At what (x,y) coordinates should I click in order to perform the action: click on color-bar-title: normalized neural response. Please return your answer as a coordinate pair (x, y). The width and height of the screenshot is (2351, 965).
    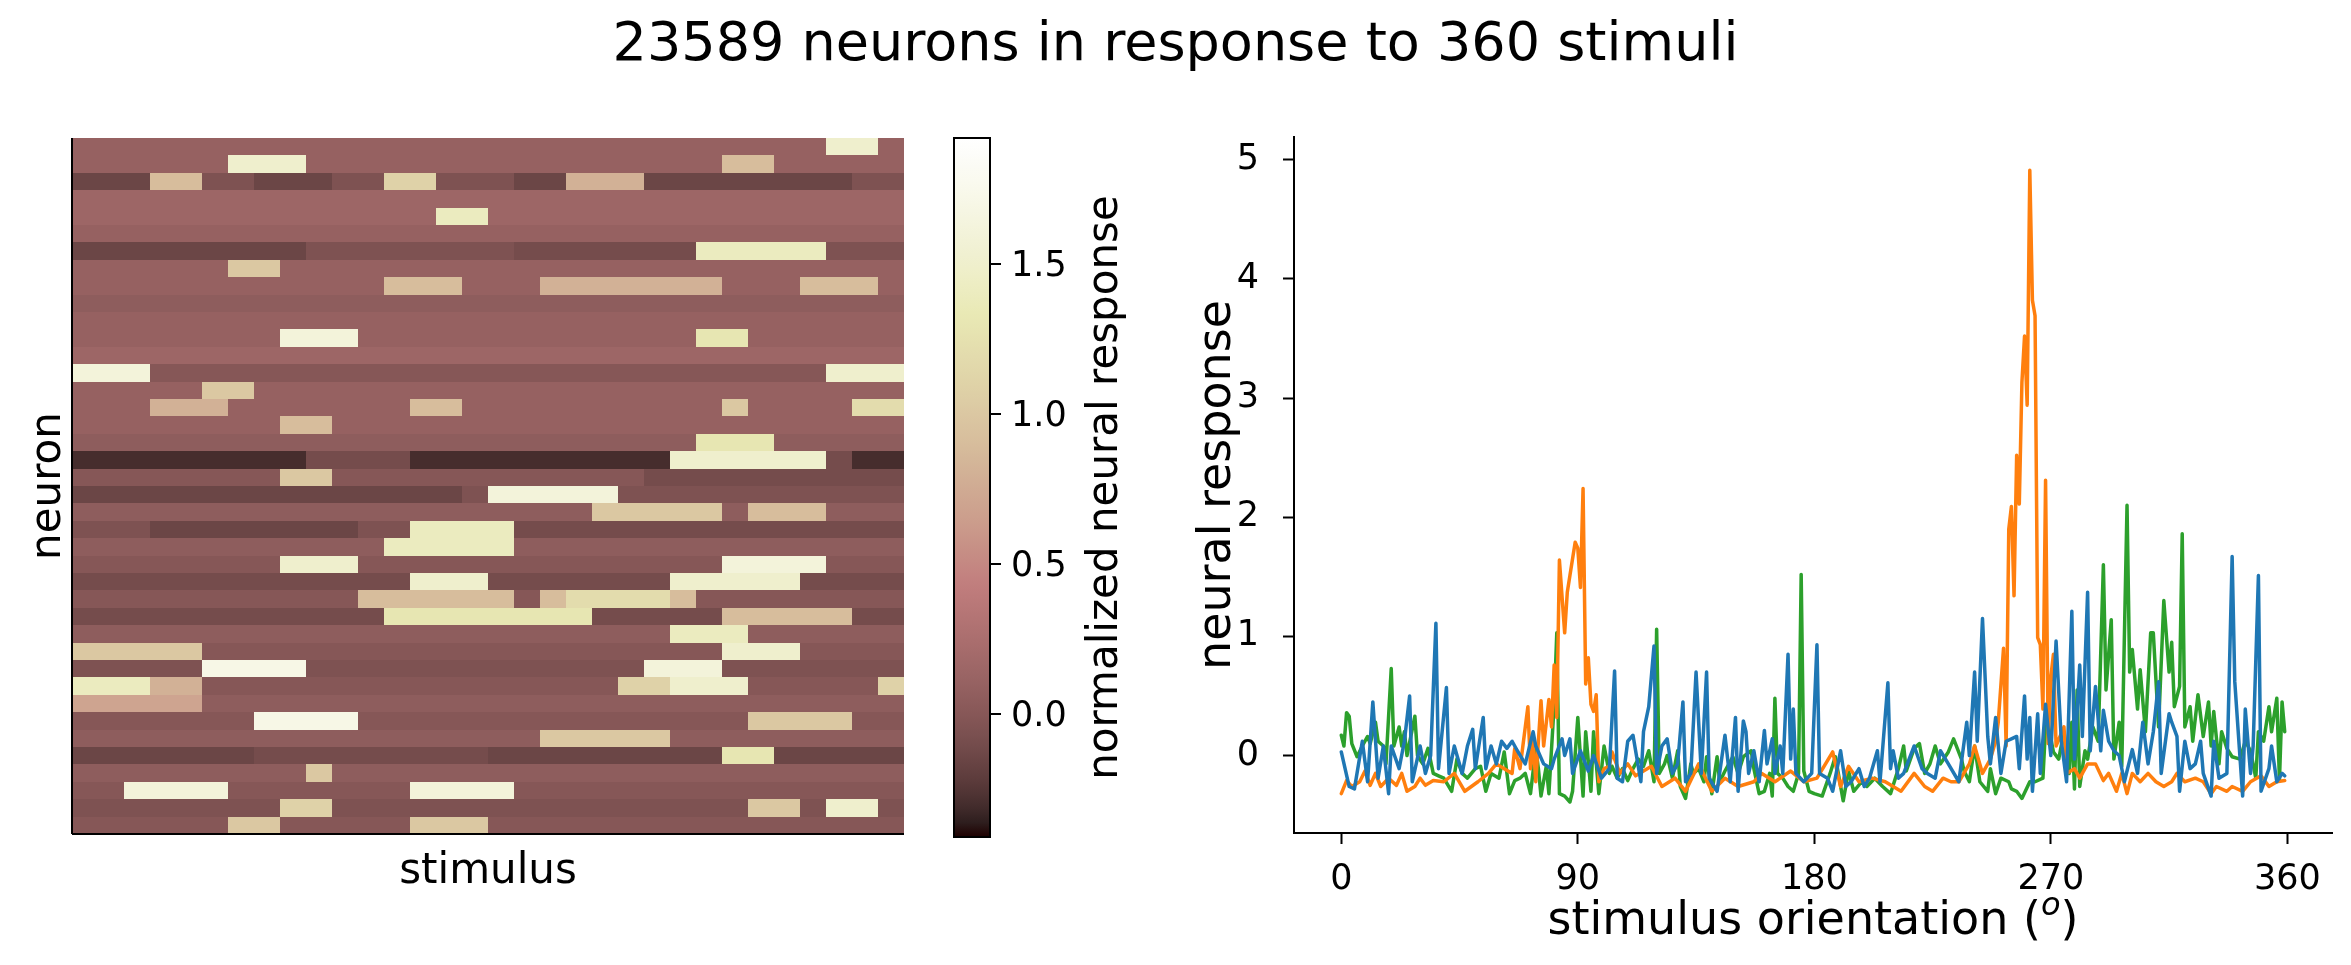
    Looking at the image, I should click on (1102, 487).